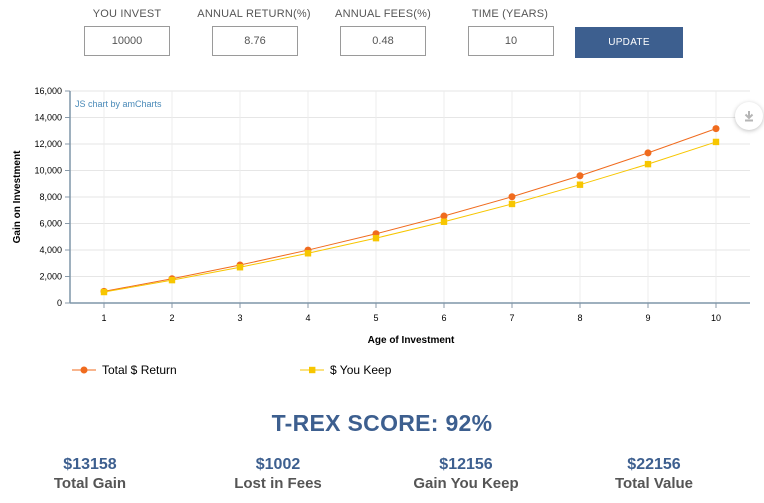 This screenshot has width=764, height=503. Describe the element at coordinates (466, 464) in the screenshot. I see `stat-value: $12156` at that location.